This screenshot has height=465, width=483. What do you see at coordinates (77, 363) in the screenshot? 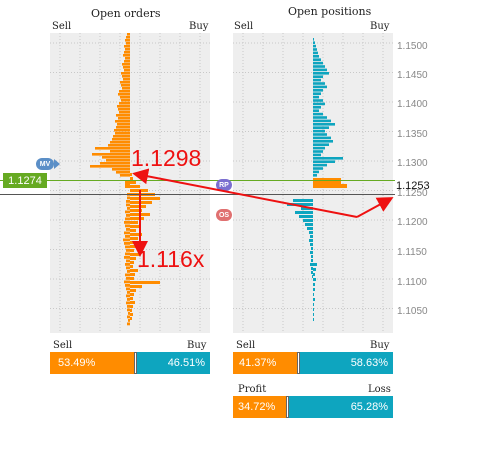
I see `orders-ratio-sell-value: 53.49%` at bounding box center [77, 363].